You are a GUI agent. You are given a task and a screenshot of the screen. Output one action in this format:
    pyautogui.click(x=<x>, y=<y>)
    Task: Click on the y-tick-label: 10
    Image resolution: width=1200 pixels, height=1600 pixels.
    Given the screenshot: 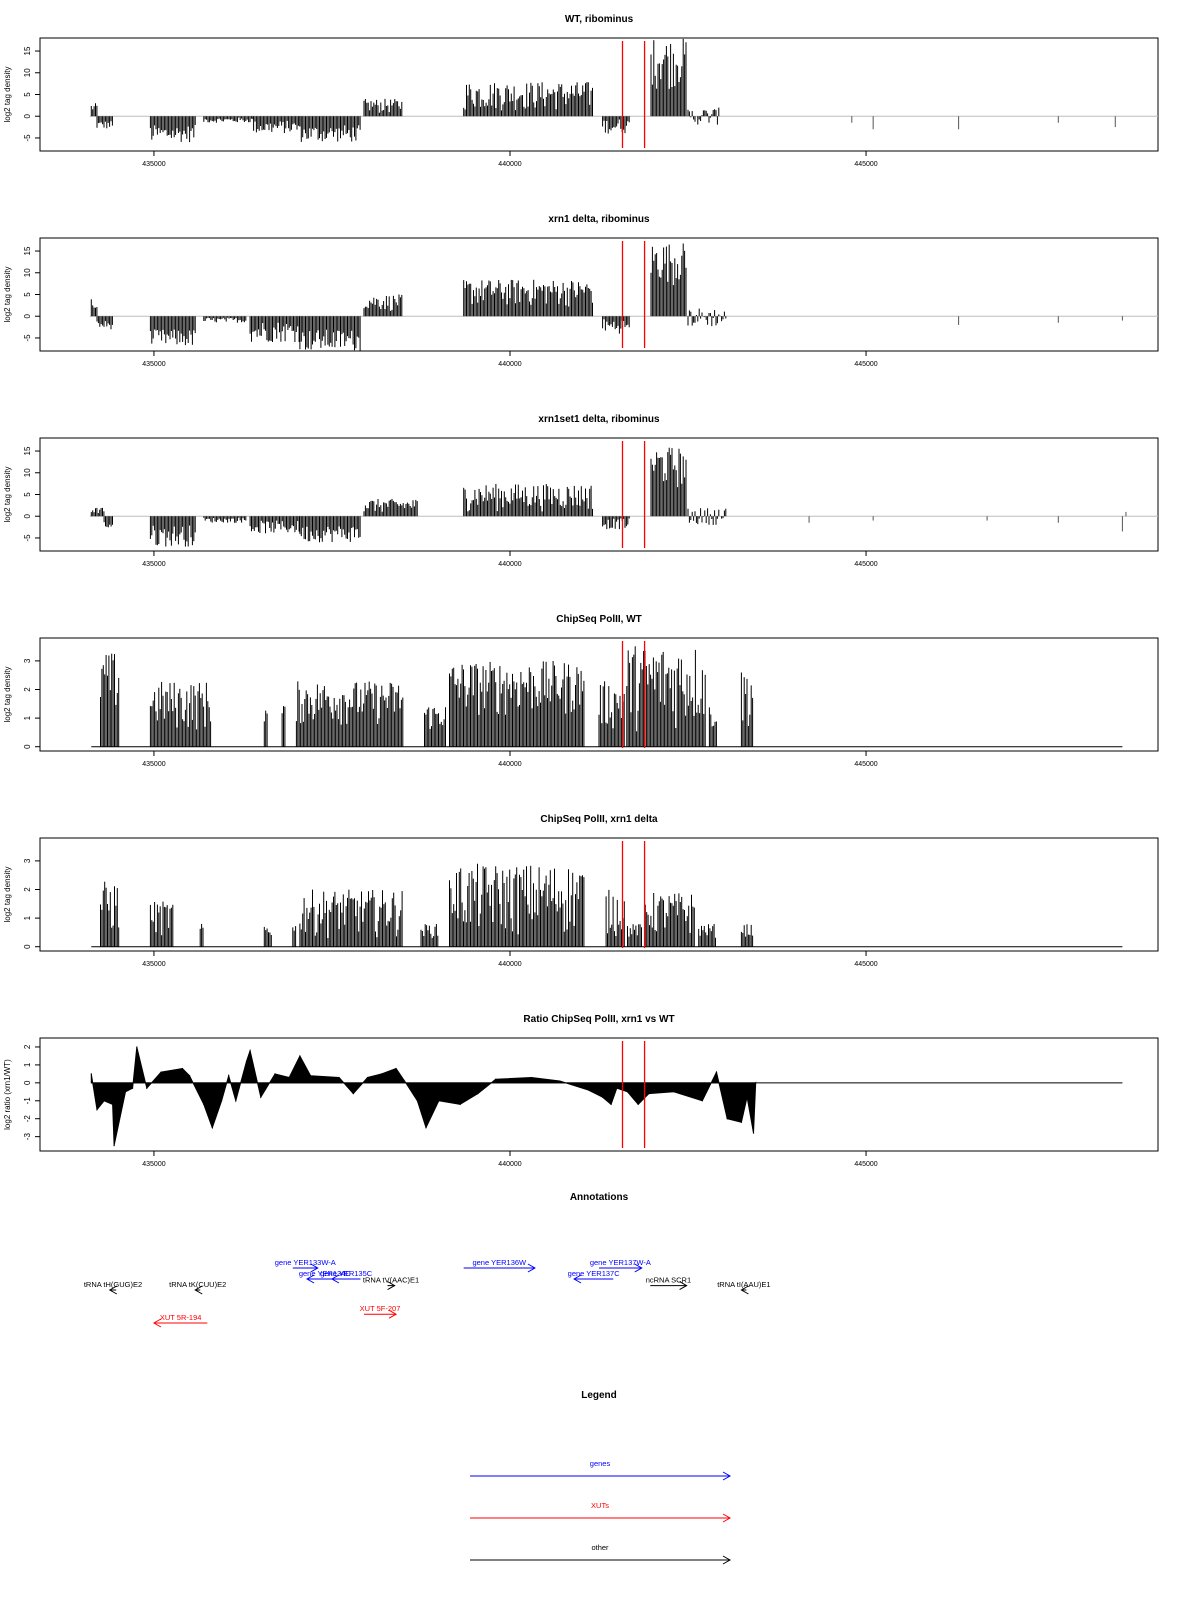 What is the action you would take?
    pyautogui.click(x=27, y=272)
    